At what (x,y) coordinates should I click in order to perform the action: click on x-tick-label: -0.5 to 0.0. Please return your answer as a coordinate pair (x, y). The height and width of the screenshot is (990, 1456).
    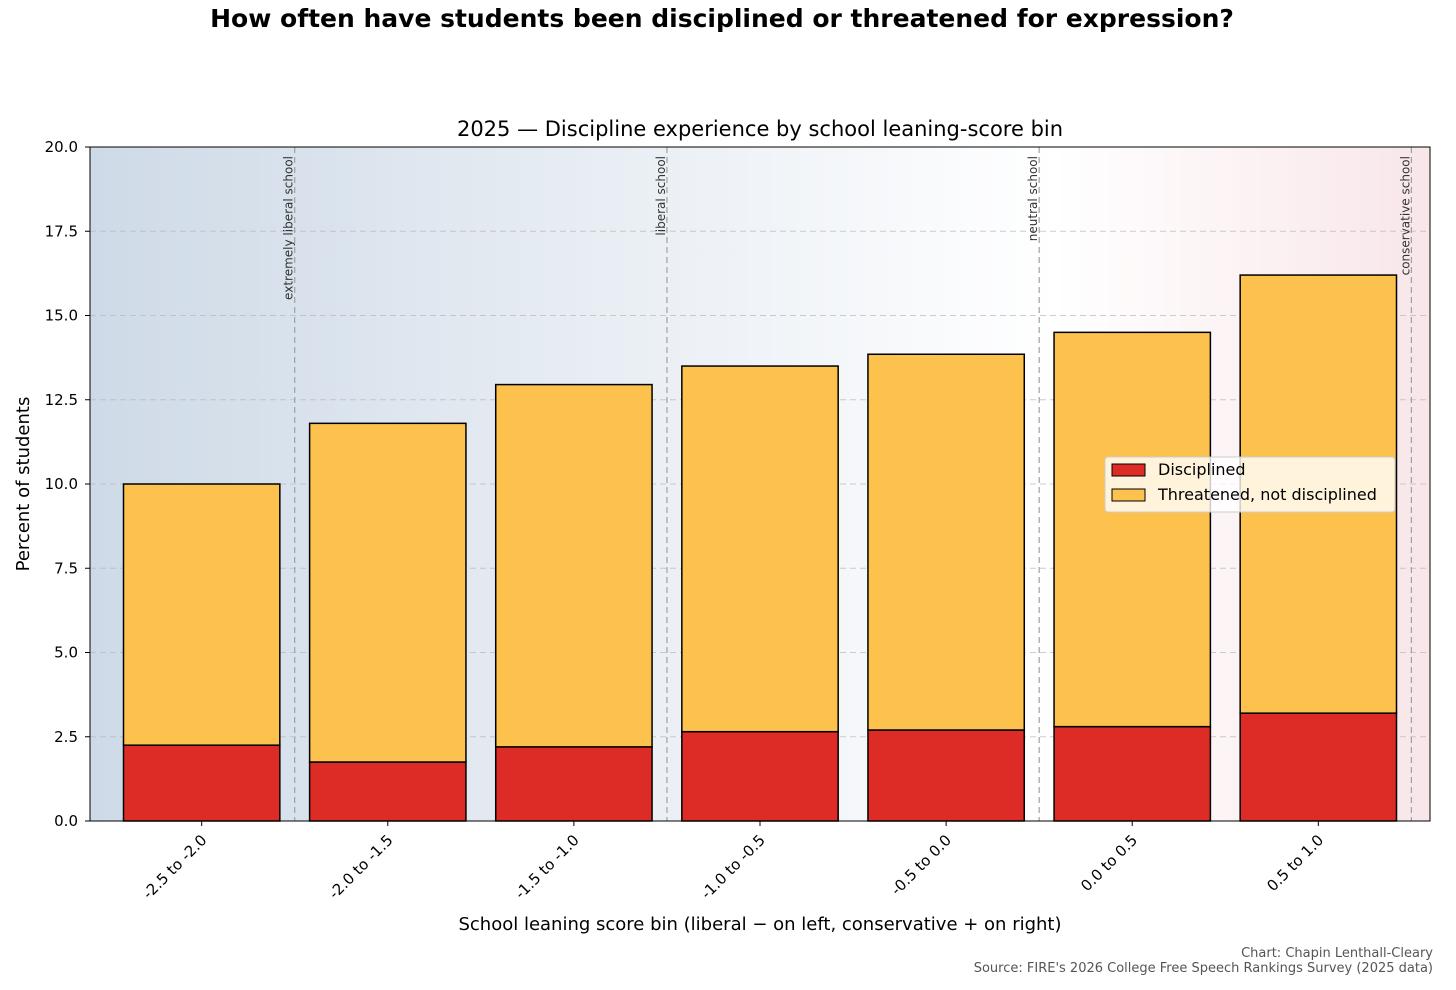
    Looking at the image, I should click on (921, 865).